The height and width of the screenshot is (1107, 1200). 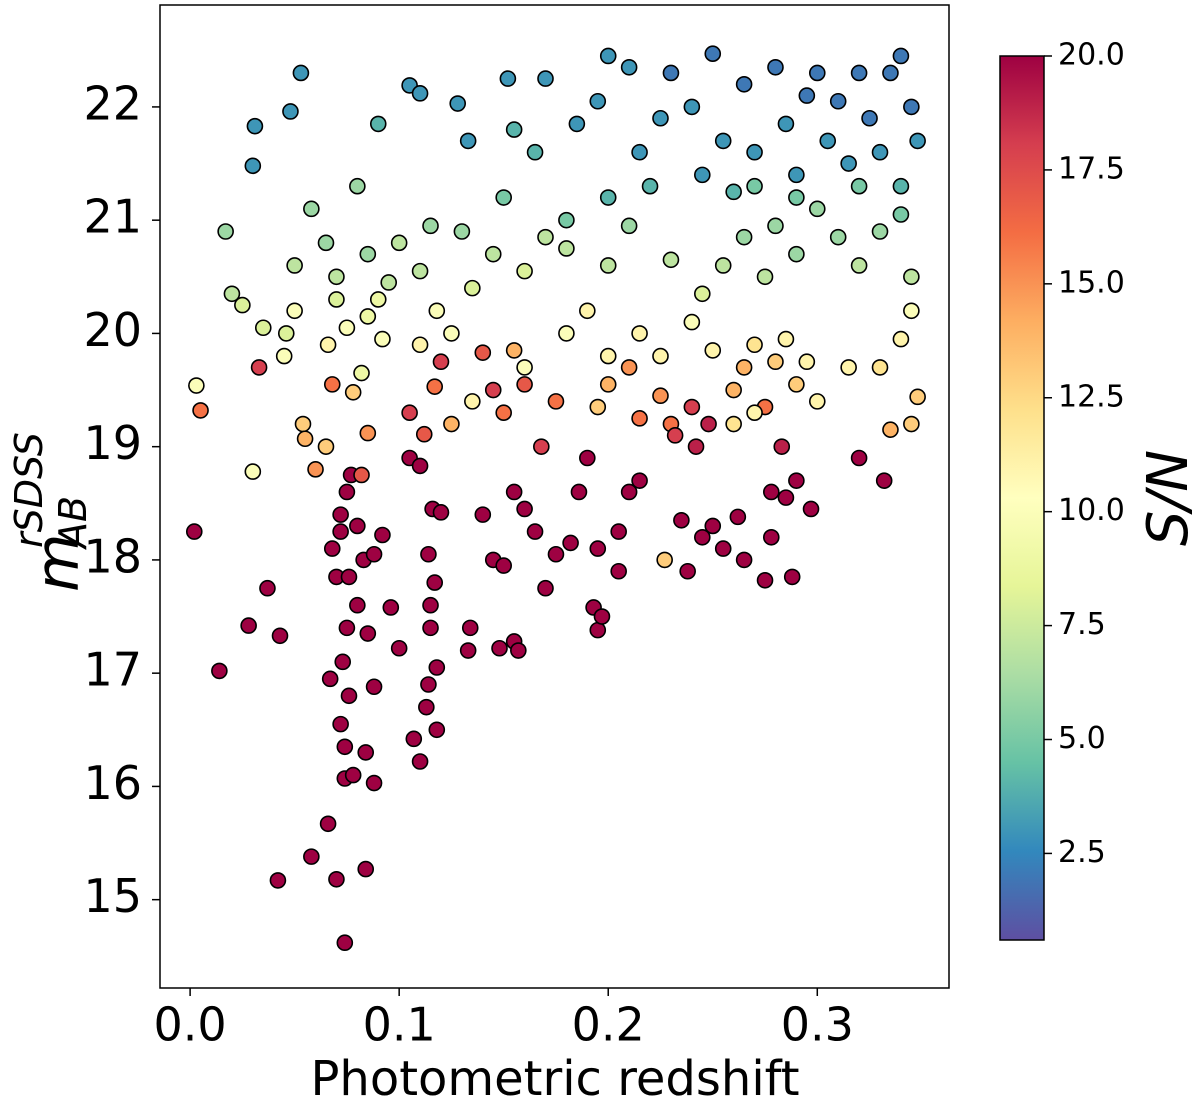 What do you see at coordinates (112, 330) in the screenshot?
I see `y-tick-label: 20` at bounding box center [112, 330].